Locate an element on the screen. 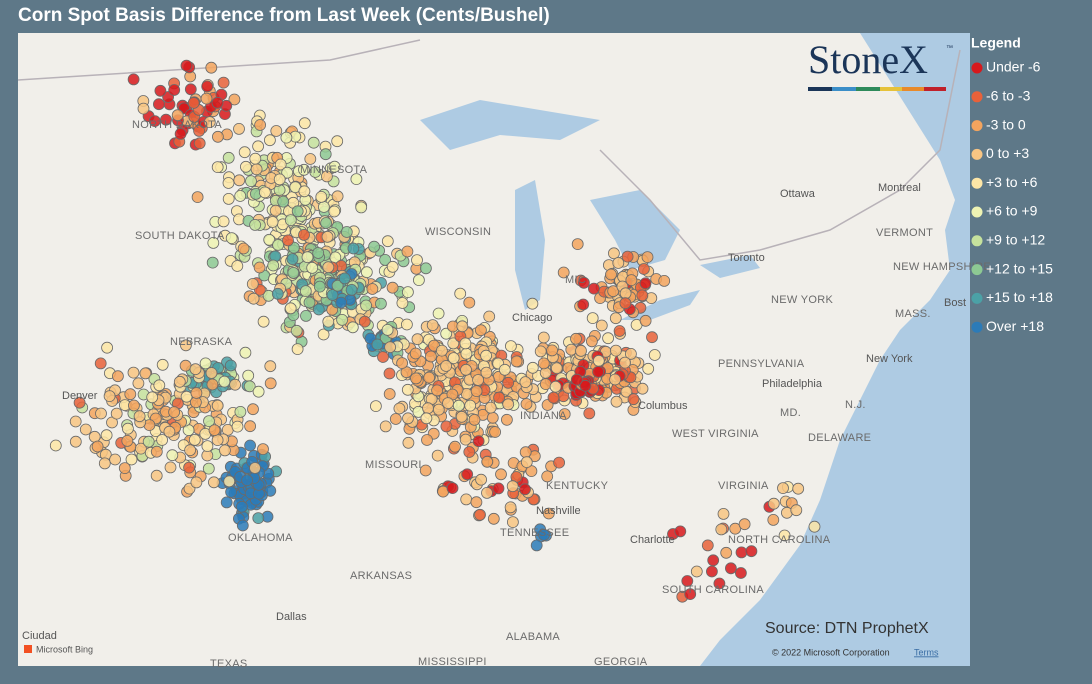 The image size is (1092, 684). legend-label: -3 to 0 is located at coordinates (1006, 124).